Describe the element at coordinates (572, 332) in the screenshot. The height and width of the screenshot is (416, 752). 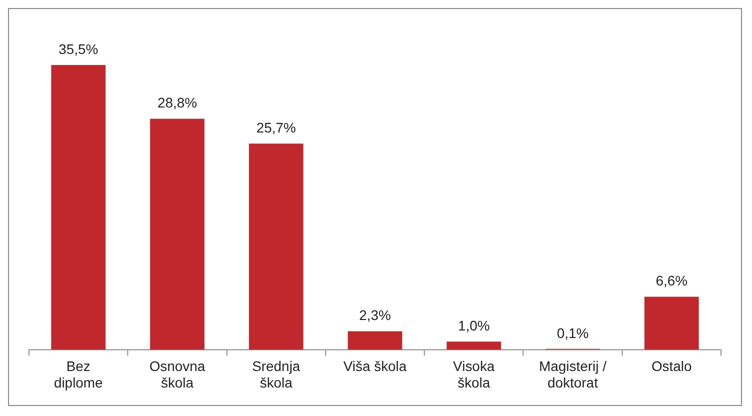
I see `data-label: 0,1%` at that location.